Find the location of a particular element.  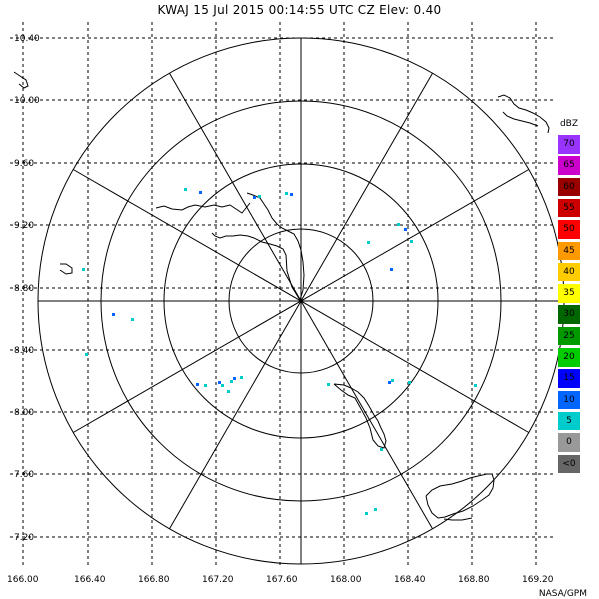

legend-swatch: 70 is located at coordinates (569, 144).